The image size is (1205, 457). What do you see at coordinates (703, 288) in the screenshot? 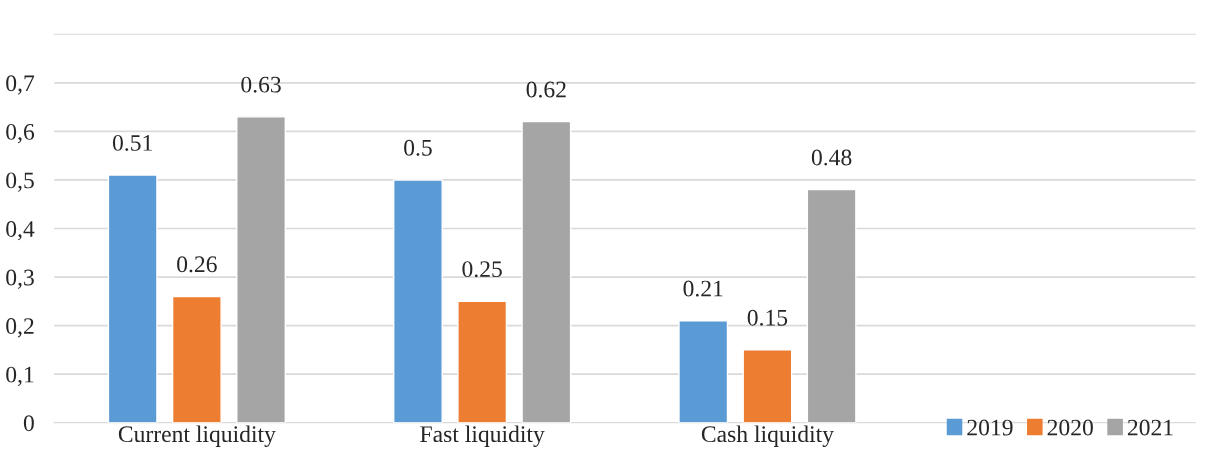
I see `data-label: 0.21` at bounding box center [703, 288].